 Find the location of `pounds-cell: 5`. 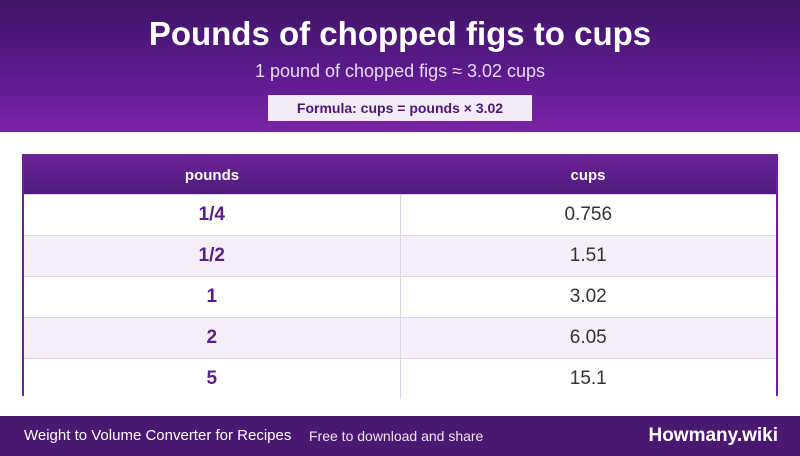

pounds-cell: 5 is located at coordinates (212, 379).